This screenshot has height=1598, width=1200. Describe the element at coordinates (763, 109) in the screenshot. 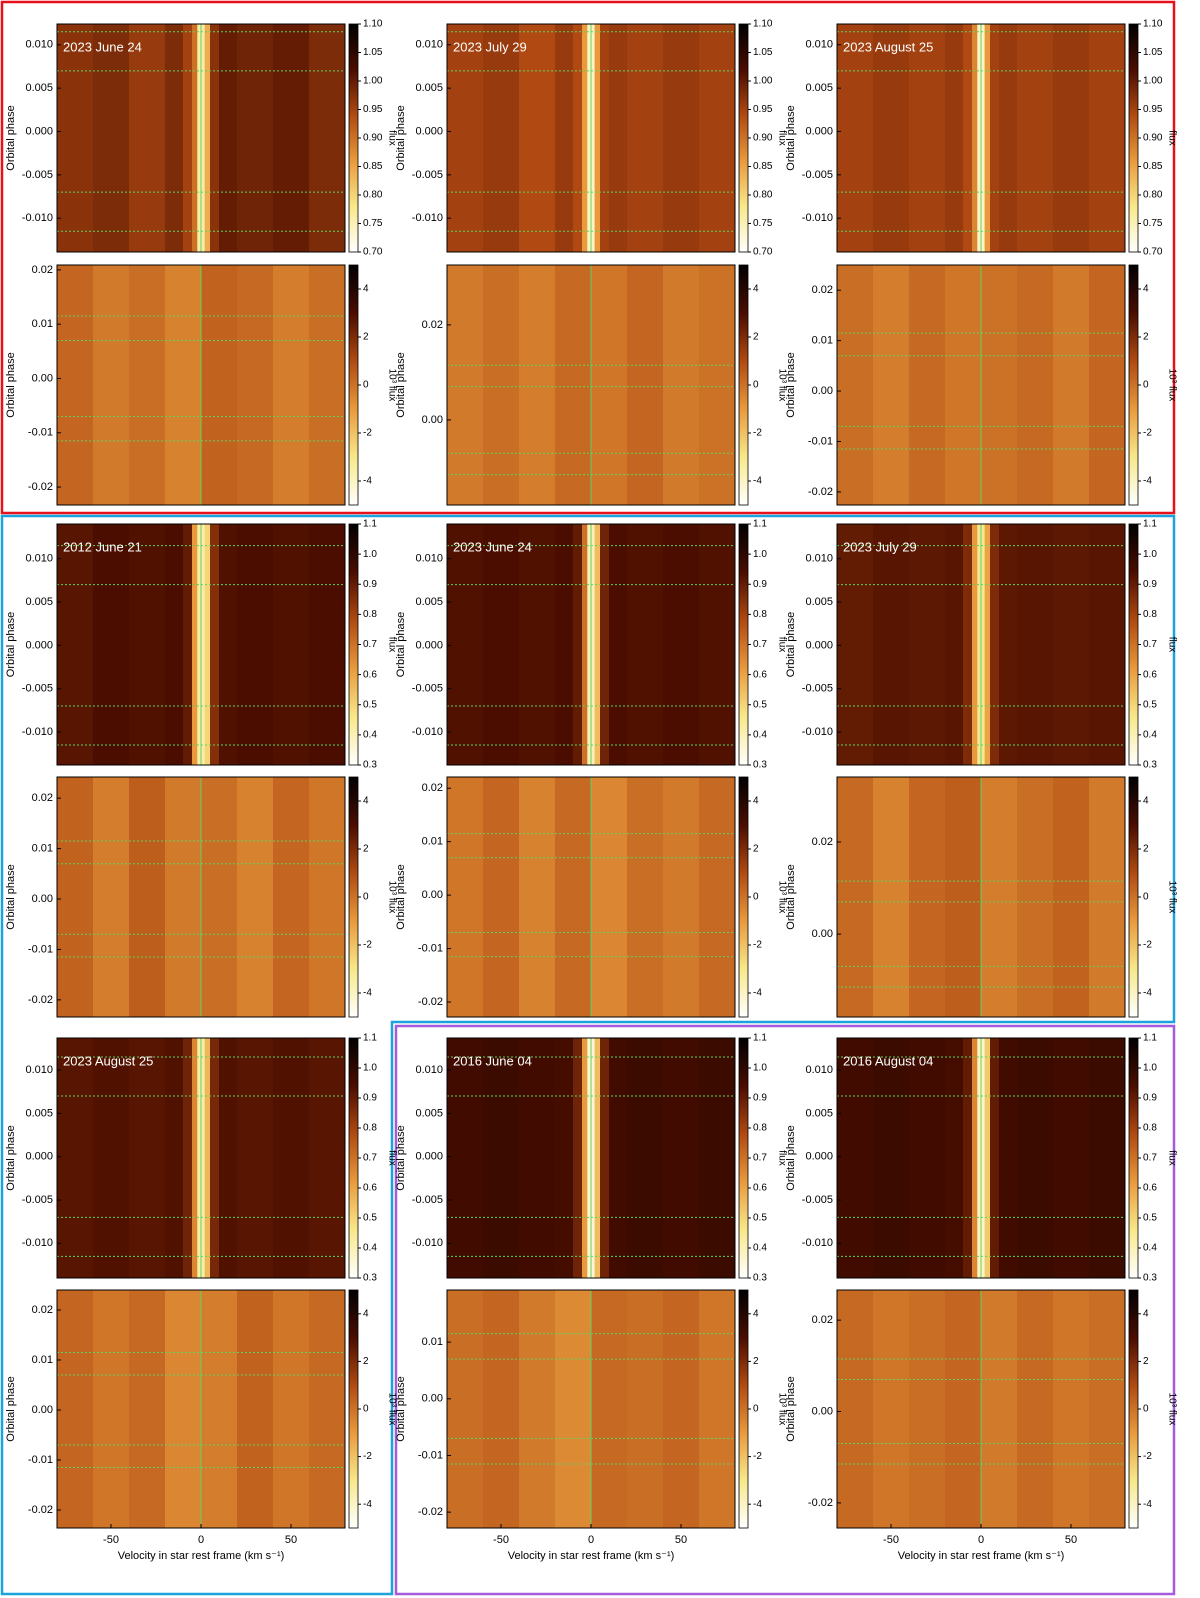

I see `colorbar-tick-label: 0.95` at that location.